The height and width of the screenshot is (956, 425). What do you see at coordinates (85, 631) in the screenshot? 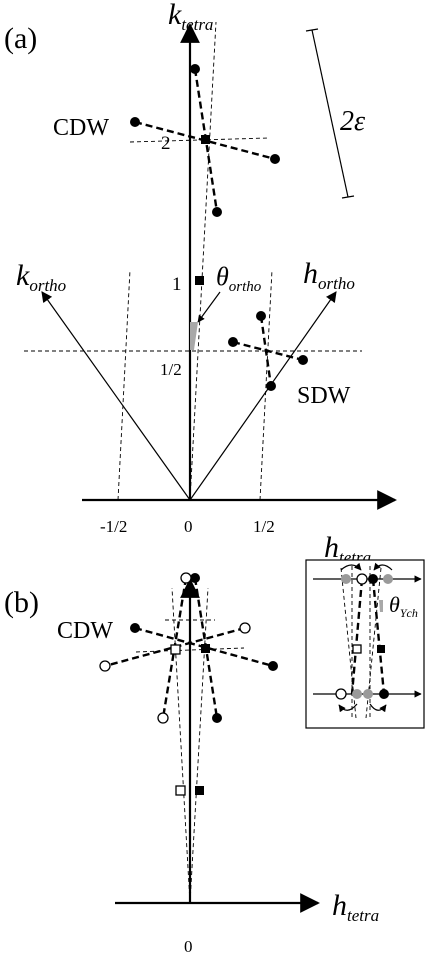
I see `cdw-label-b: CDW` at bounding box center [85, 631].